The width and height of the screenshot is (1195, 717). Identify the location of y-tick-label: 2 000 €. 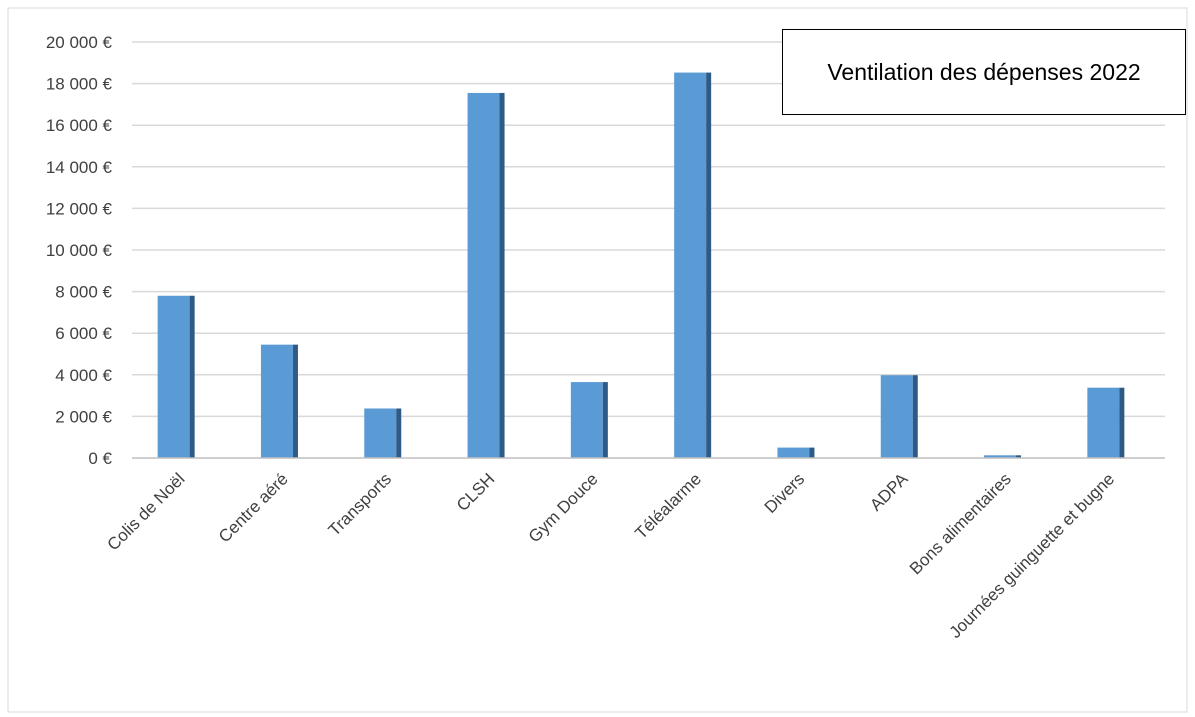
(83, 416).